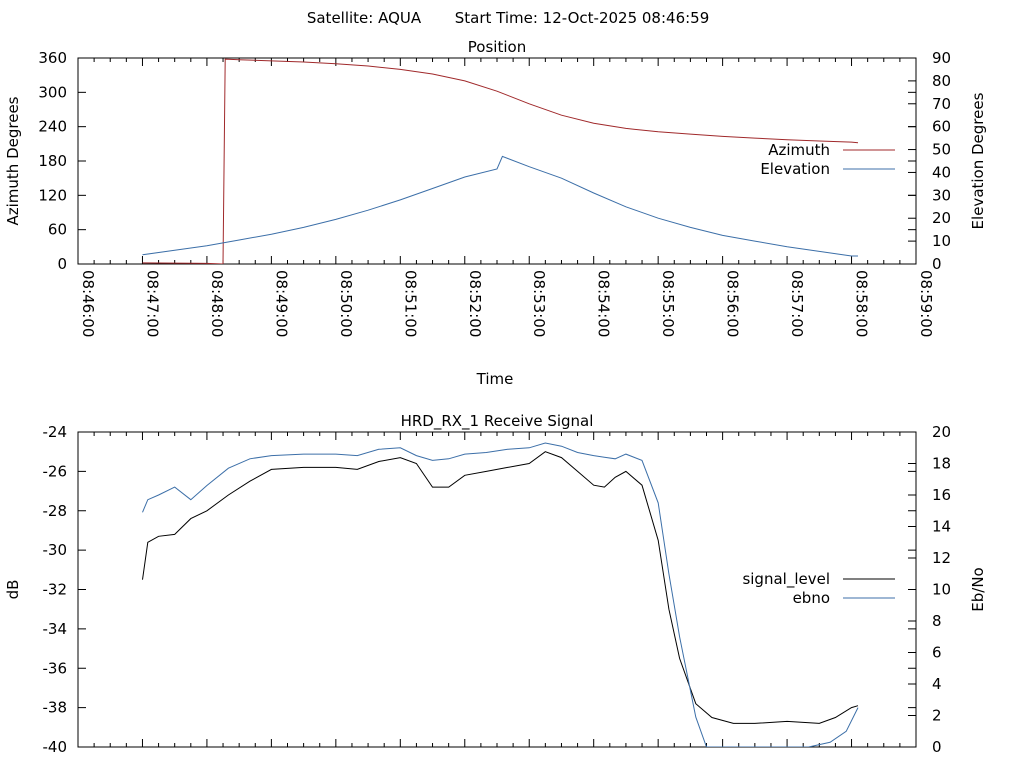  What do you see at coordinates (795, 169) in the screenshot?
I see `legend-label: Elevation` at bounding box center [795, 169].